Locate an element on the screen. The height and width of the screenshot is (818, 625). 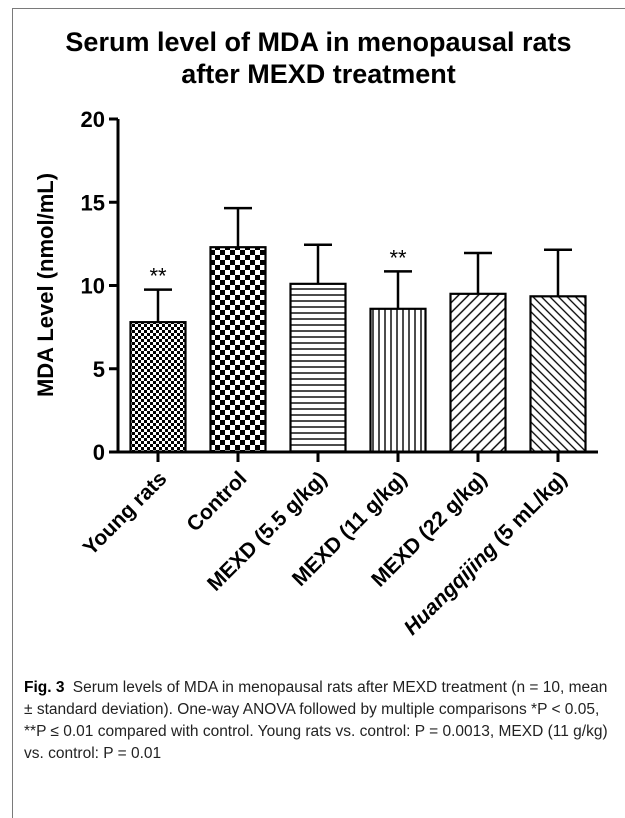
x-tick-label: Control is located at coordinates (216, 501).